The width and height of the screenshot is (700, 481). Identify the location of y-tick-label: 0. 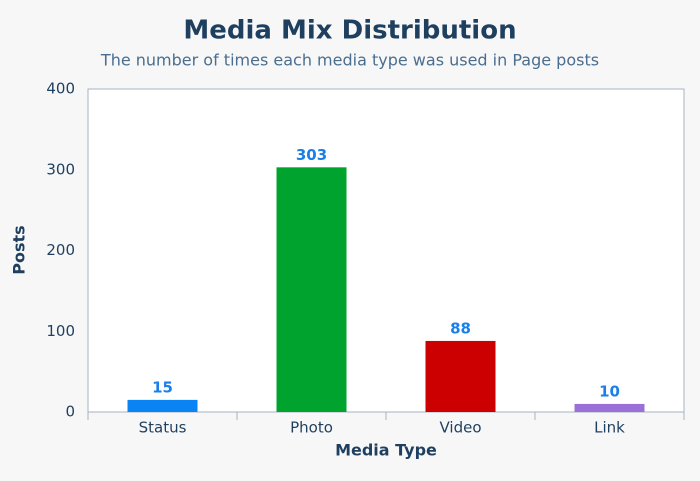
(70, 412).